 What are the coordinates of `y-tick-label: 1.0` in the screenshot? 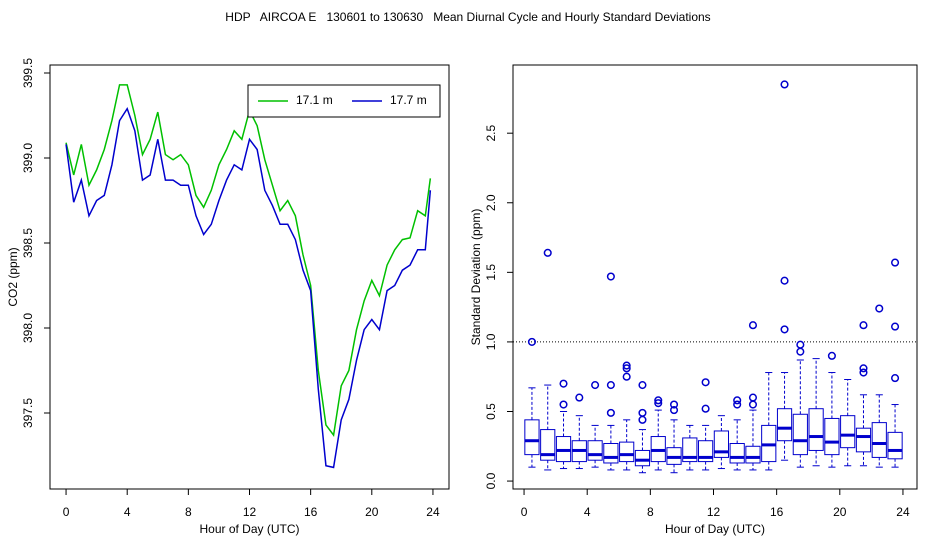 It's located at (491, 341).